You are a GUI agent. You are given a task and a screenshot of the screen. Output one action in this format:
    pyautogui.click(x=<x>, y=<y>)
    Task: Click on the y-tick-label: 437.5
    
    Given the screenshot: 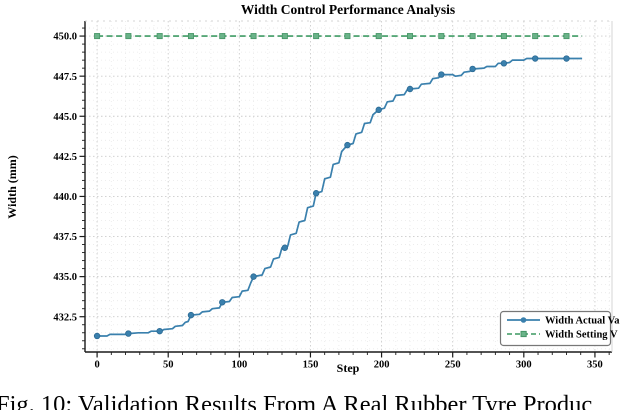 What is the action you would take?
    pyautogui.click(x=65, y=237)
    